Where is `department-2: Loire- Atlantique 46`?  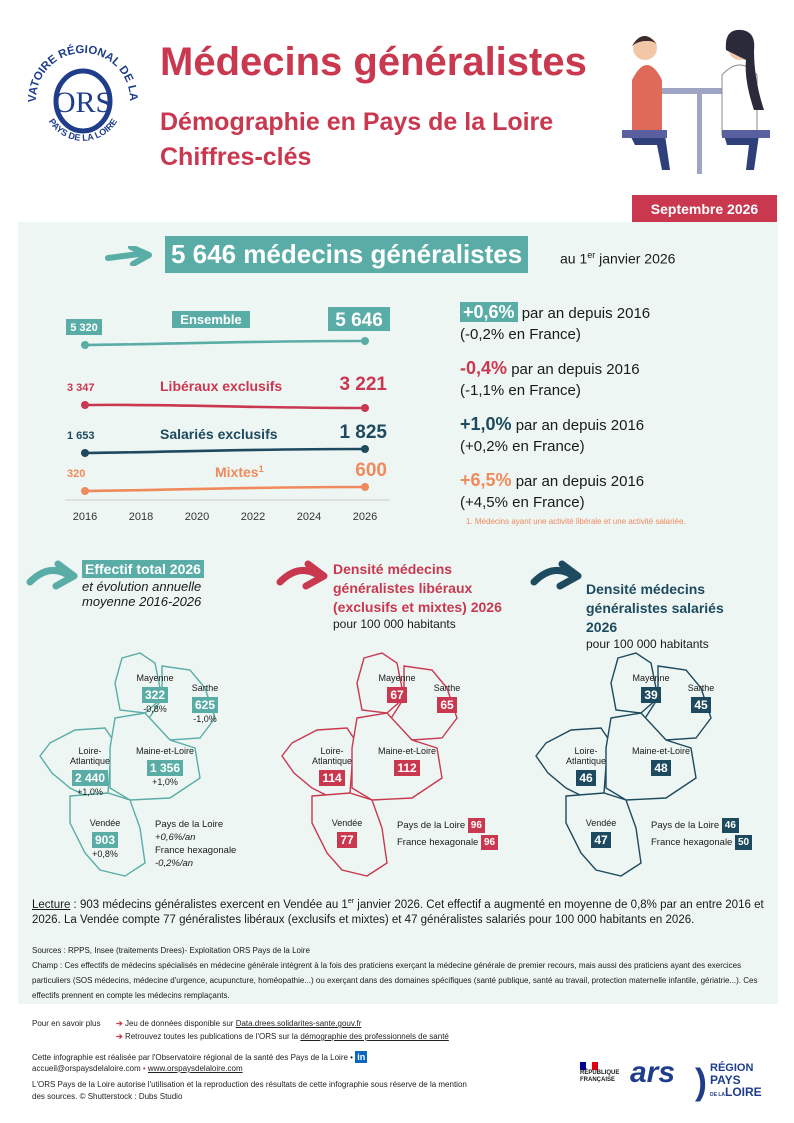
department-2: Loire- Atlantique 46 is located at coordinates (586, 766).